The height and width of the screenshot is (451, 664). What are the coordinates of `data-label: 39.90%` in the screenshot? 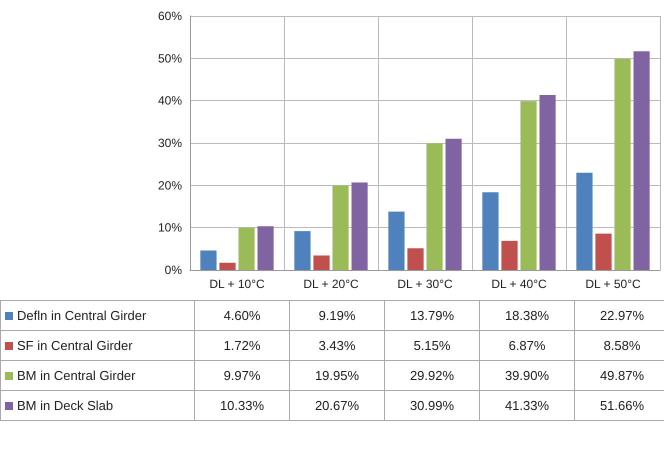 It's located at (527, 375).